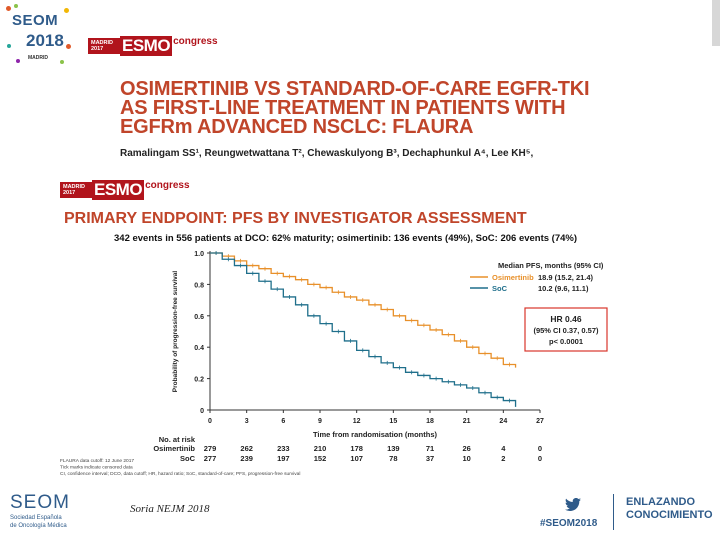  What do you see at coordinates (393, 458) in the screenshot?
I see `risk-cell: 78` at bounding box center [393, 458].